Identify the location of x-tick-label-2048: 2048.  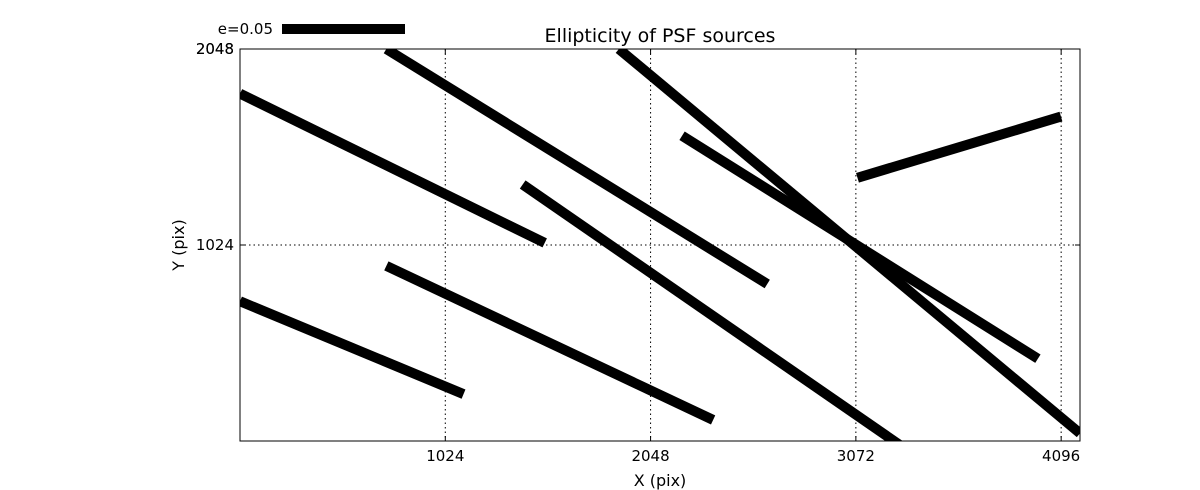
(650, 456).